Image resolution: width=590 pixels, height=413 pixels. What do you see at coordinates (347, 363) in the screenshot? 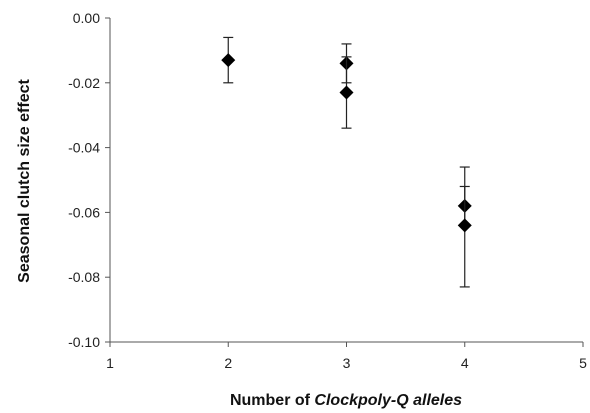
I see `x-tick-label: 3` at bounding box center [347, 363].